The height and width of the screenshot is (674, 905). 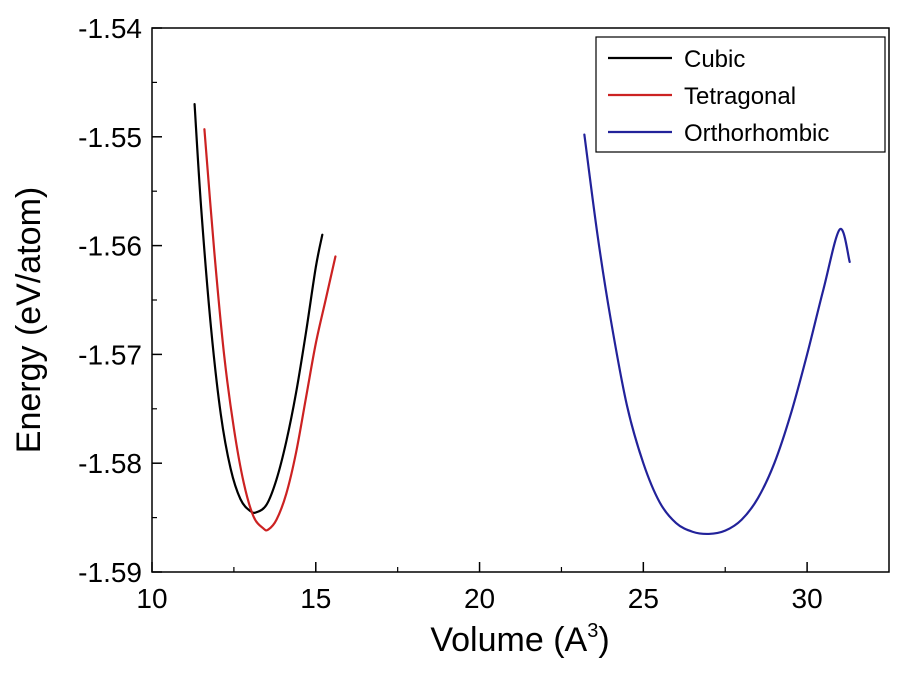 I want to click on series-line-tetragonal, so click(x=270, y=330).